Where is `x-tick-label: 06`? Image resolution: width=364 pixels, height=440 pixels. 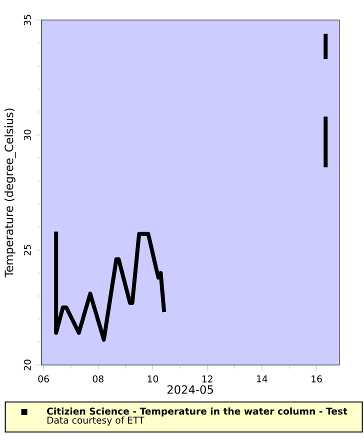 x-tick-label: 06 is located at coordinates (43, 378).